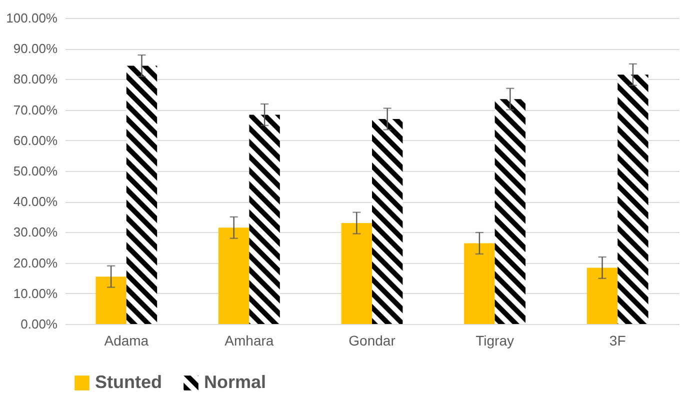  What do you see at coordinates (235, 382) in the screenshot?
I see `legend-label: Normal` at bounding box center [235, 382].